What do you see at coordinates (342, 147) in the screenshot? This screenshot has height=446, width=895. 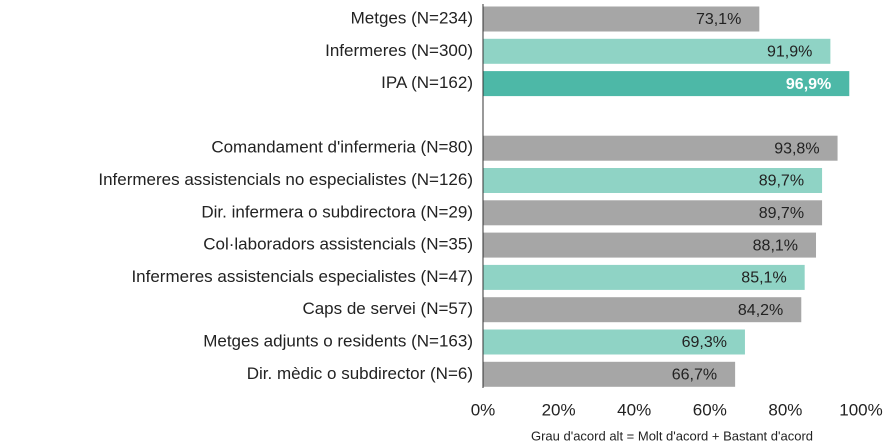 I see `y-tick-label: Comandament d'infermeria (N=80)` at bounding box center [342, 147].